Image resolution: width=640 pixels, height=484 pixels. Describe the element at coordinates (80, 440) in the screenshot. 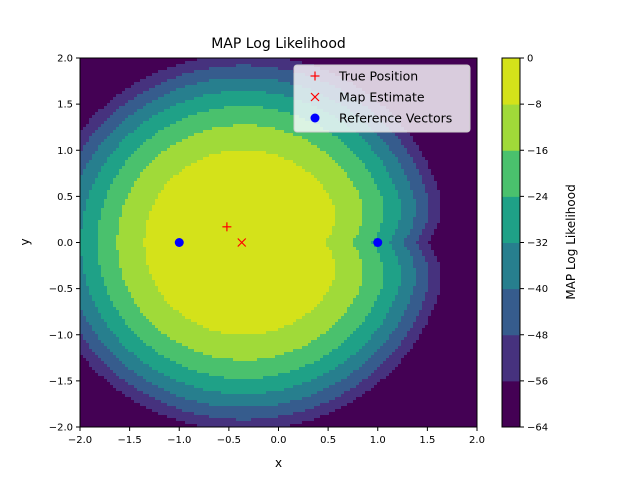

I see `x-tick-label: −2.0` at that location.